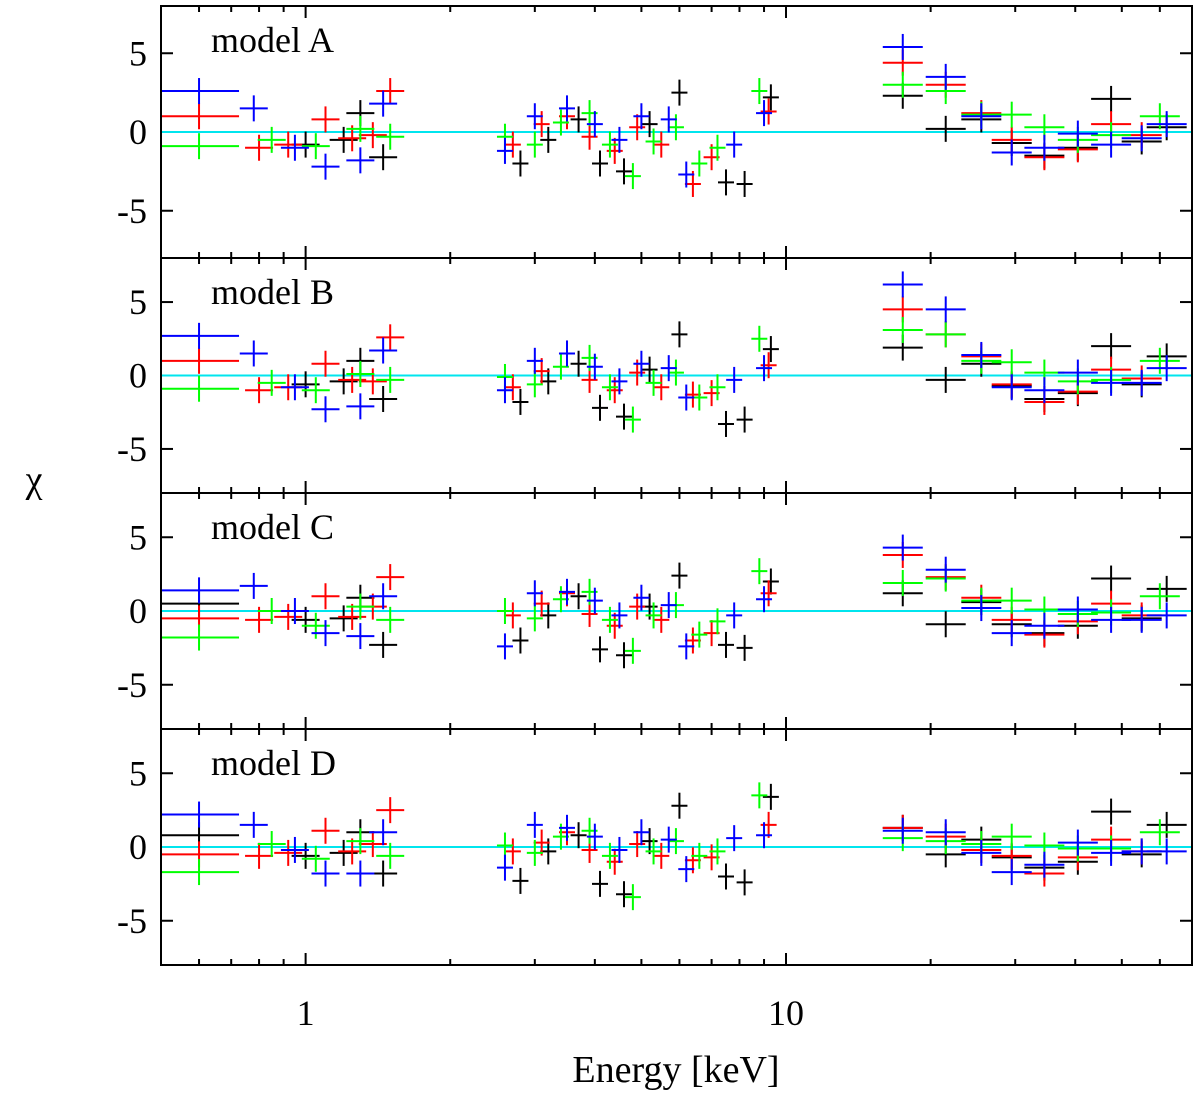  I want to click on x-axis-label: Energy [keV], so click(675, 1070).